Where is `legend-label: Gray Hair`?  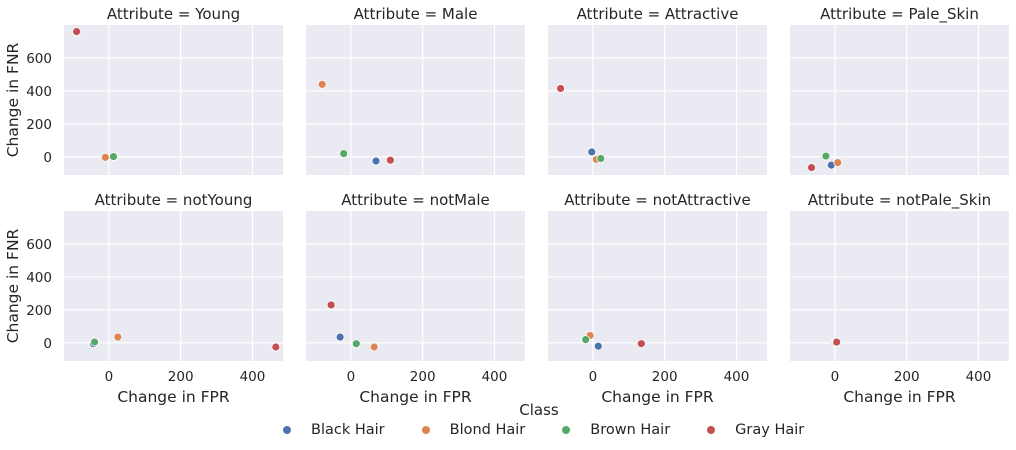 legend-label: Gray Hair is located at coordinates (770, 430).